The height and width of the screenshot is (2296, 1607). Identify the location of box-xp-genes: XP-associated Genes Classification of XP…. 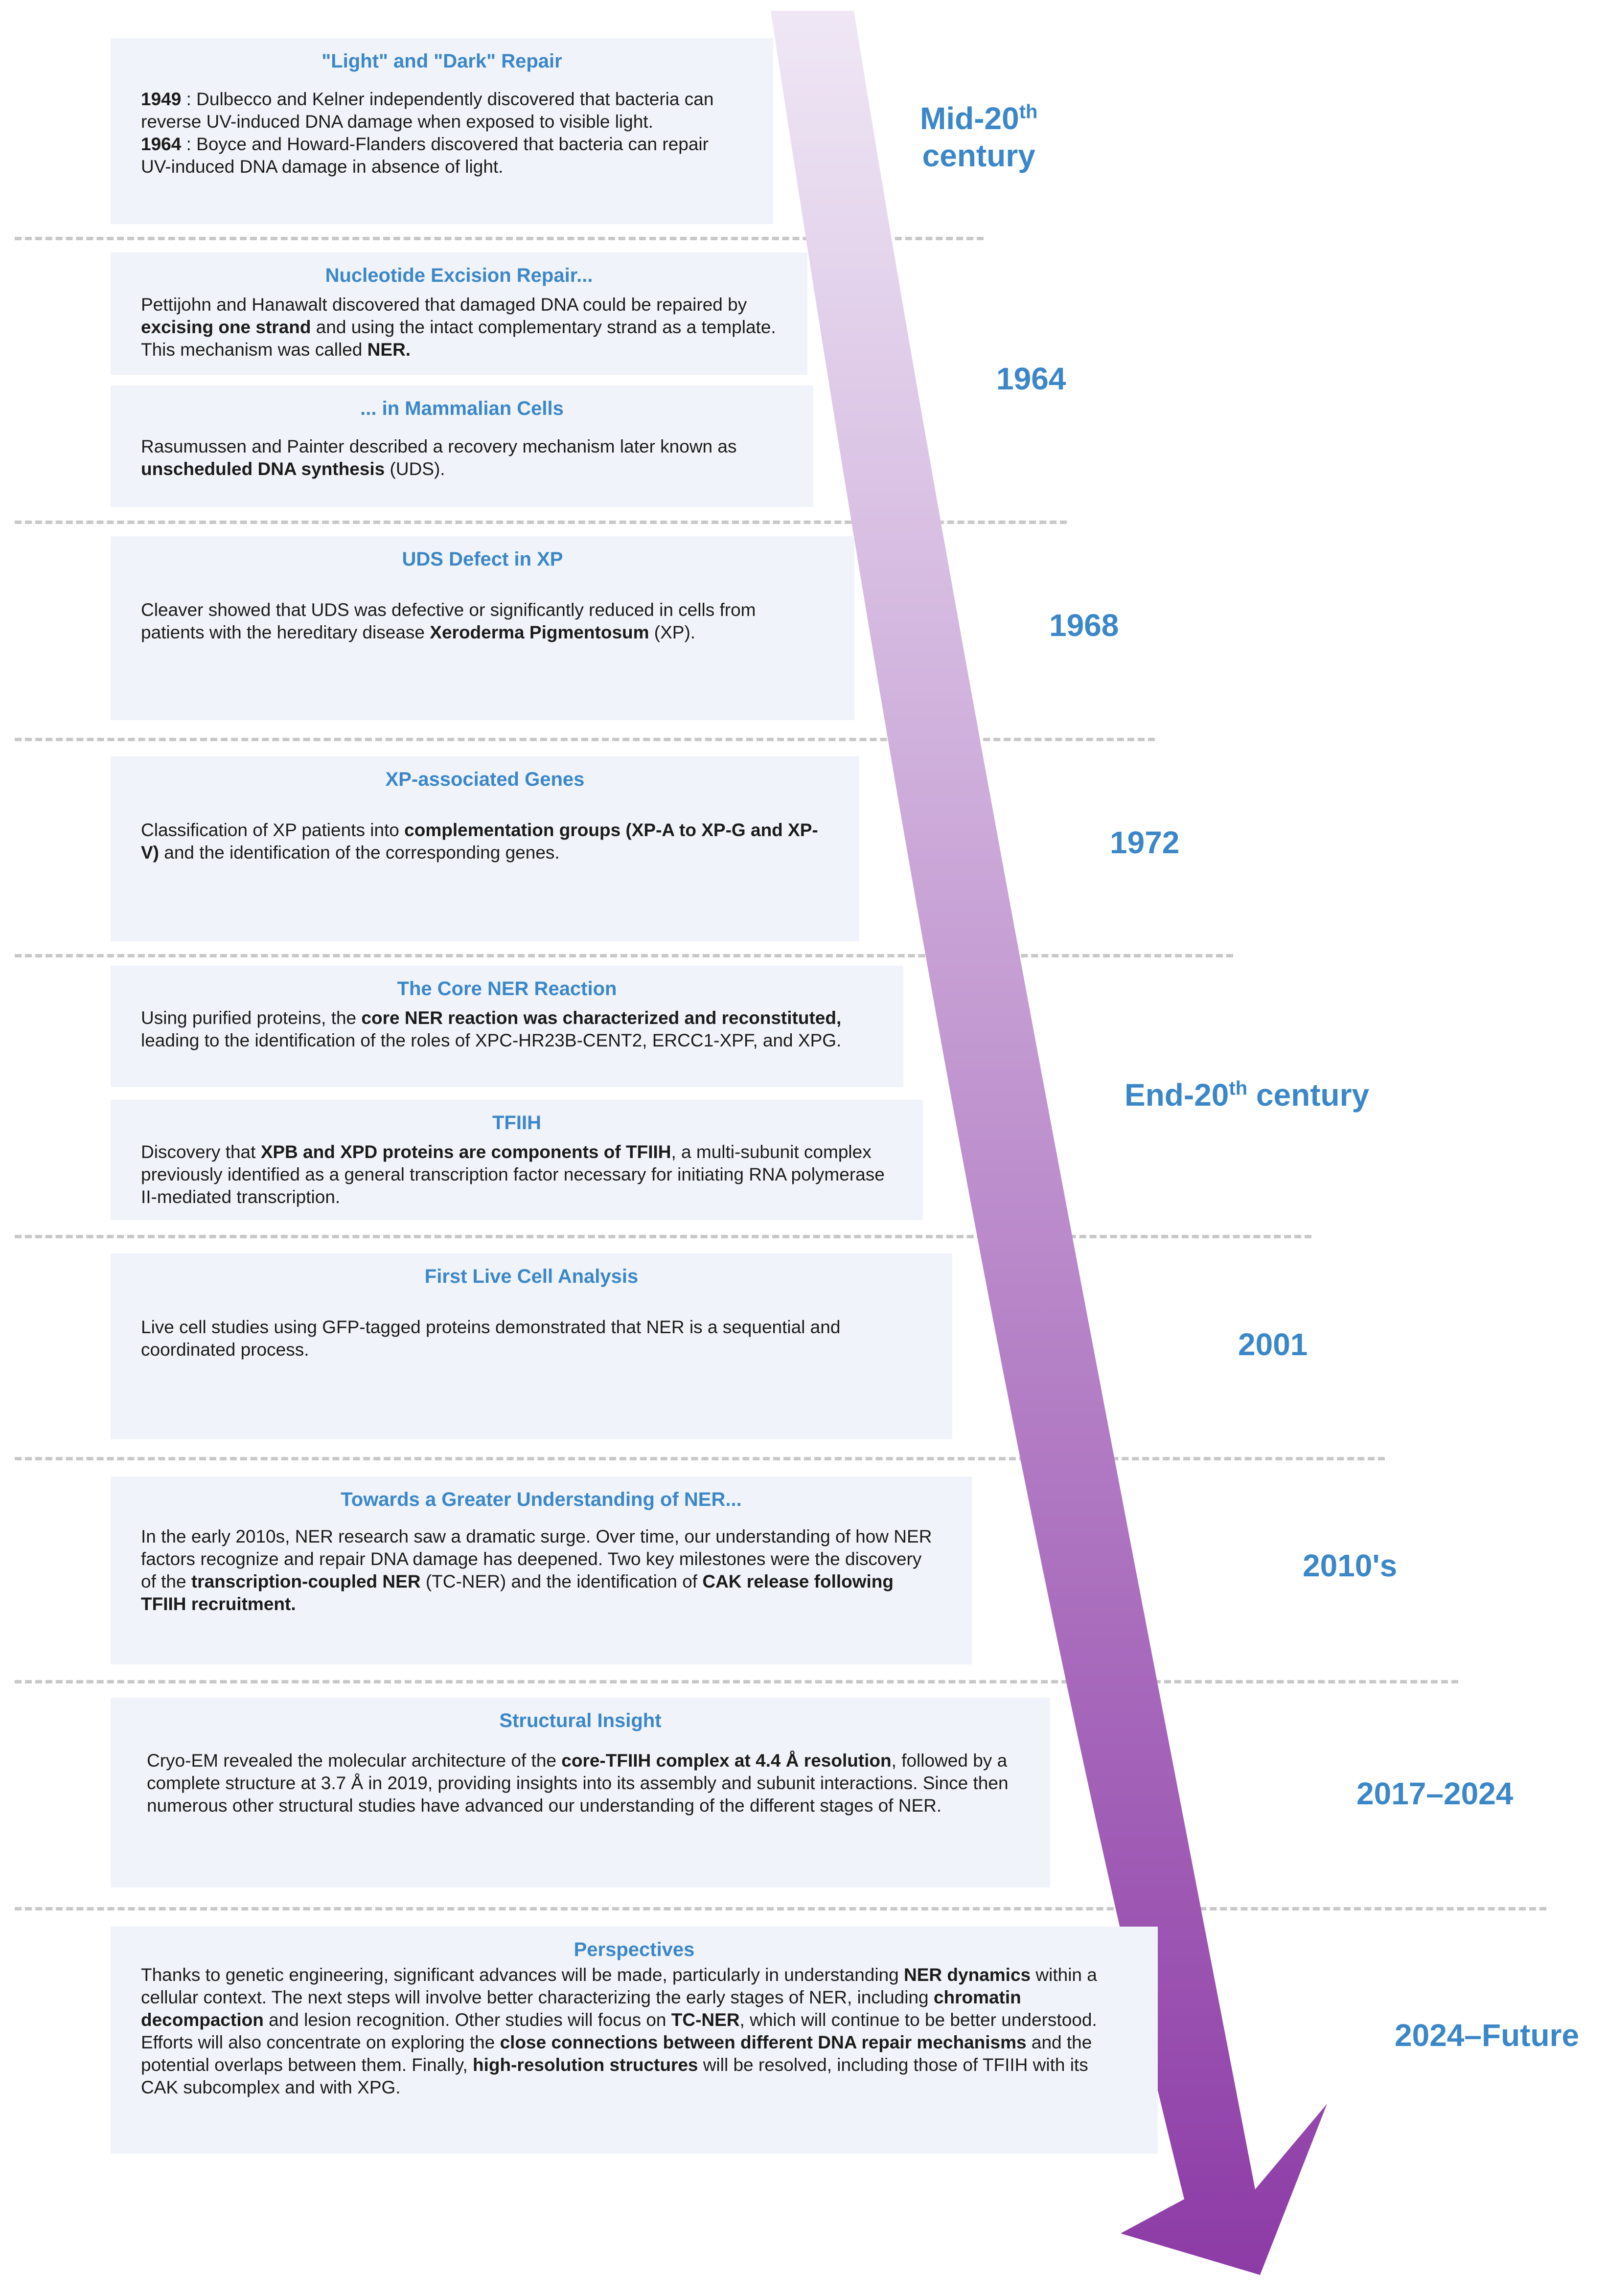
(485, 848).